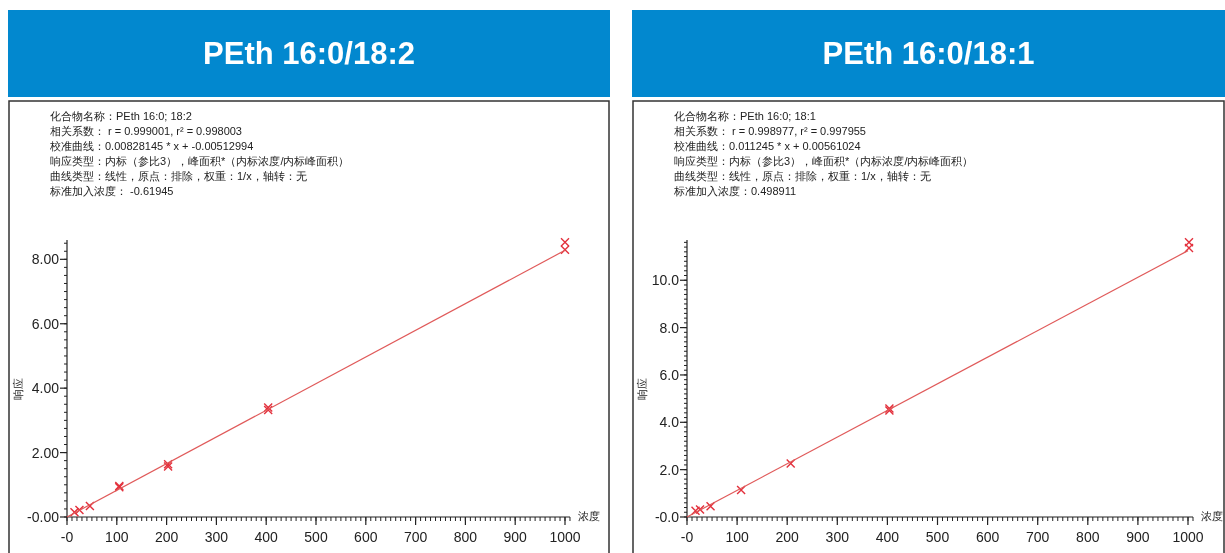 This screenshot has height=553, width=1225. I want to click on y-tick-label: 2.0, so click(669, 469).